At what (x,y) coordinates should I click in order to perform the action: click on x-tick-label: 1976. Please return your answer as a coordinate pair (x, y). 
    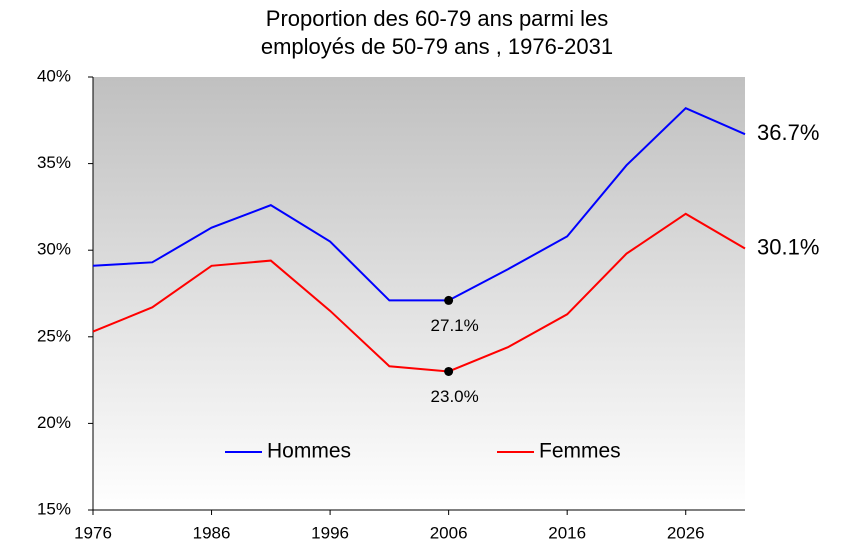
    Looking at the image, I should click on (93, 532).